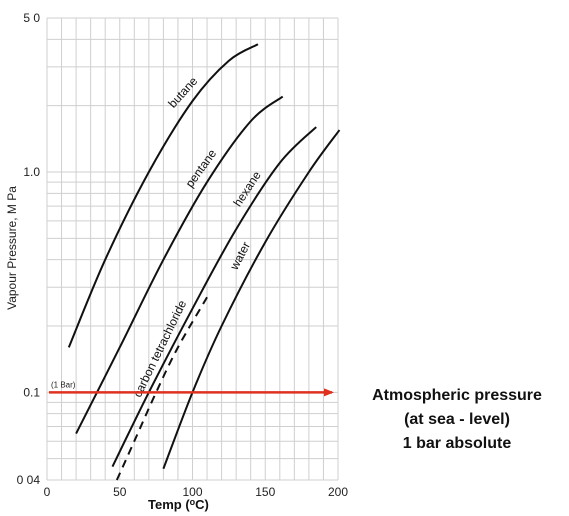 Image resolution: width=569 pixels, height=516 pixels. What do you see at coordinates (161, 388) in the screenshot?
I see `series-line-carbon-tetrachloride` at bounding box center [161, 388].